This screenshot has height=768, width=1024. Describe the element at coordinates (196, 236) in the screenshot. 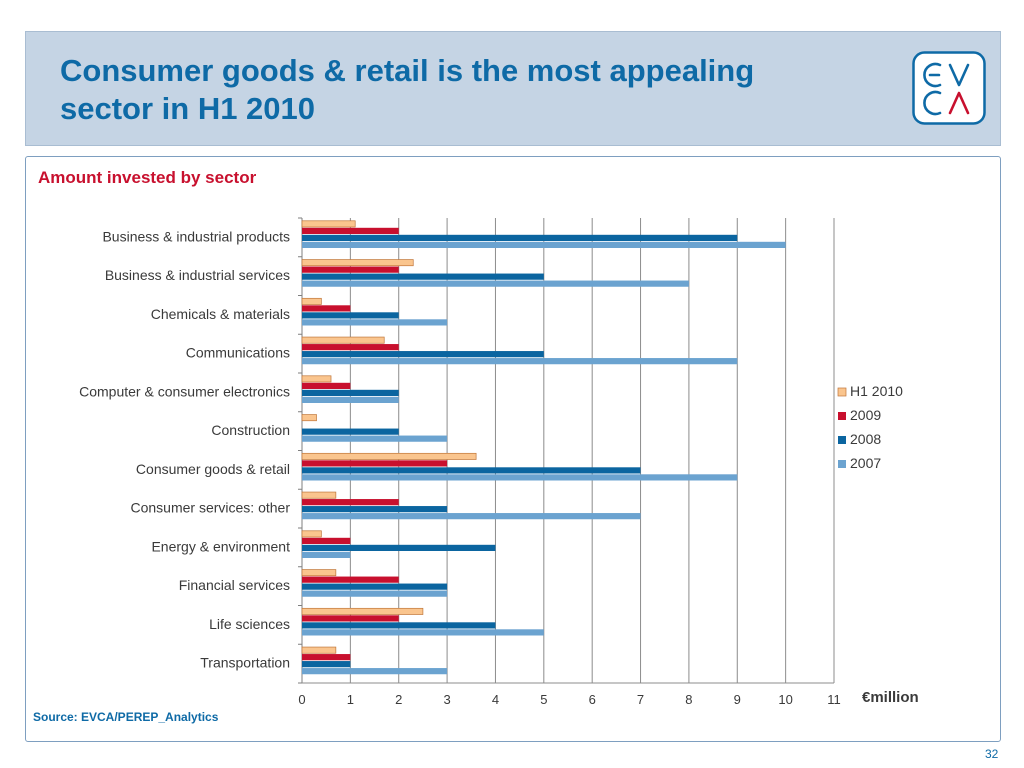

I see `category-label: Business & industrial products` at that location.